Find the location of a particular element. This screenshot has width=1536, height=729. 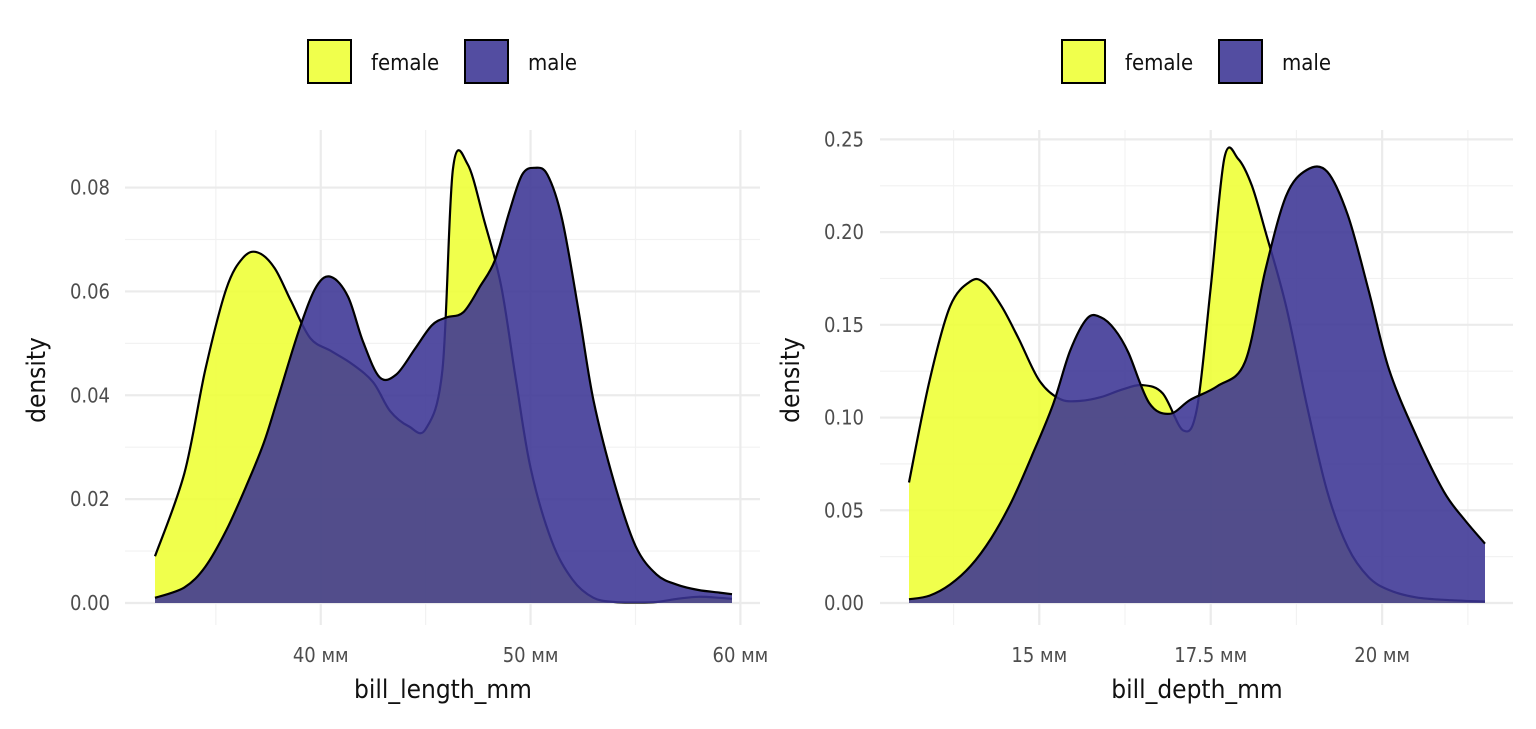

x-axis-title: bill_depth_mm is located at coordinates (1196, 690).